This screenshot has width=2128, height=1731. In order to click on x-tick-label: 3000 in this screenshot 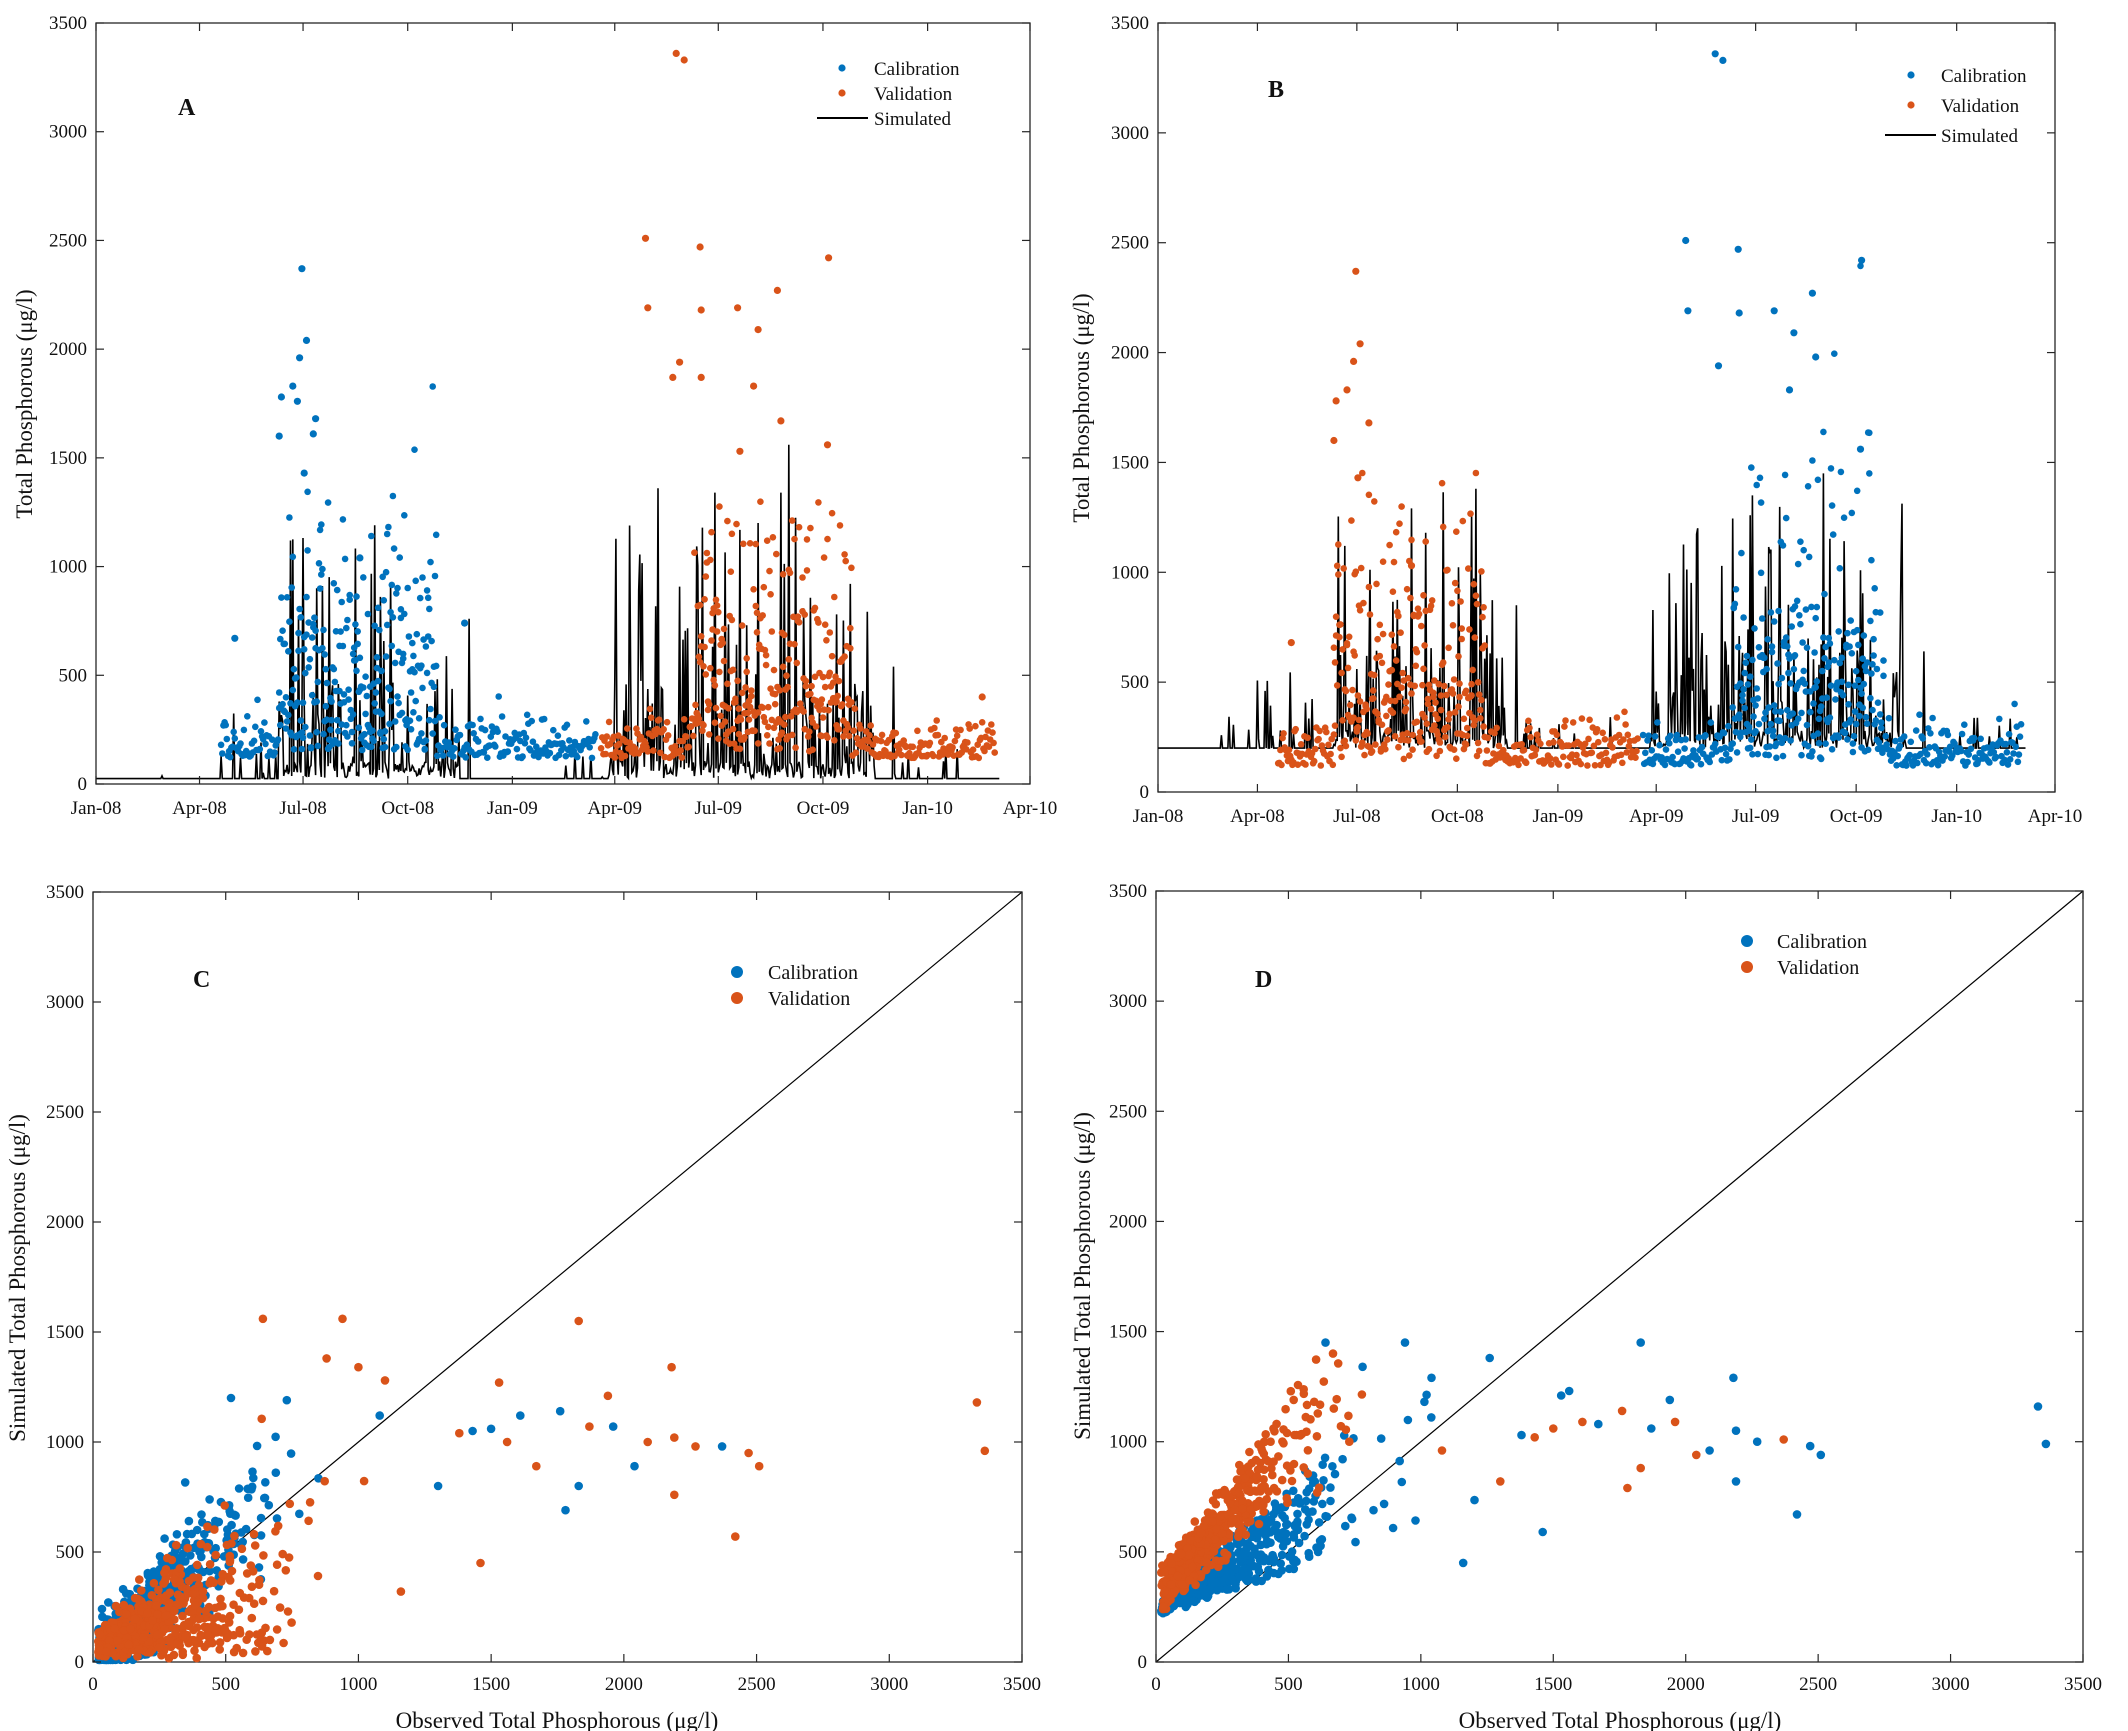, I will do `click(889, 1684)`.